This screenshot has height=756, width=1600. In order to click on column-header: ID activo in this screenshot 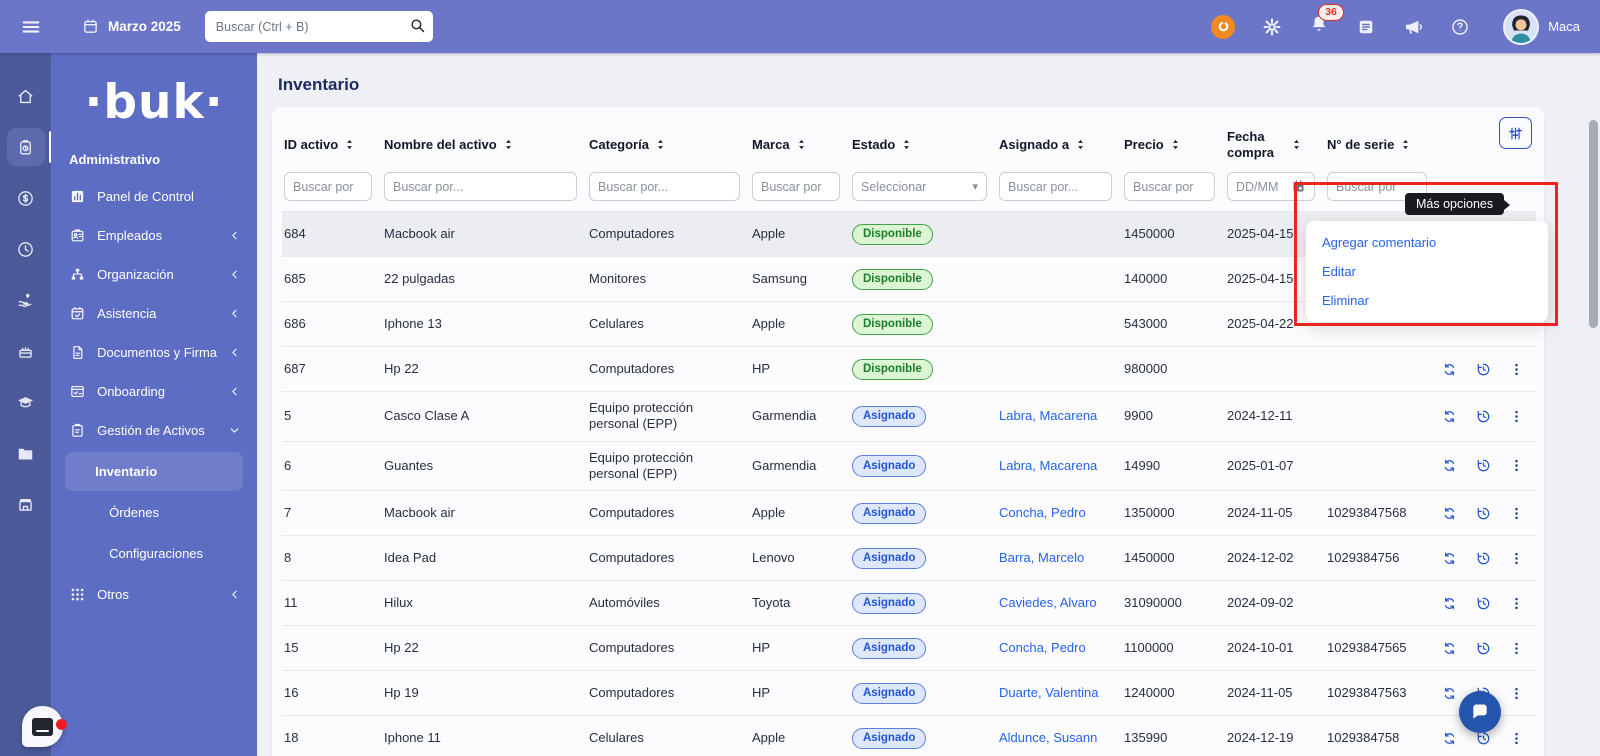, I will do `click(334, 144)`.